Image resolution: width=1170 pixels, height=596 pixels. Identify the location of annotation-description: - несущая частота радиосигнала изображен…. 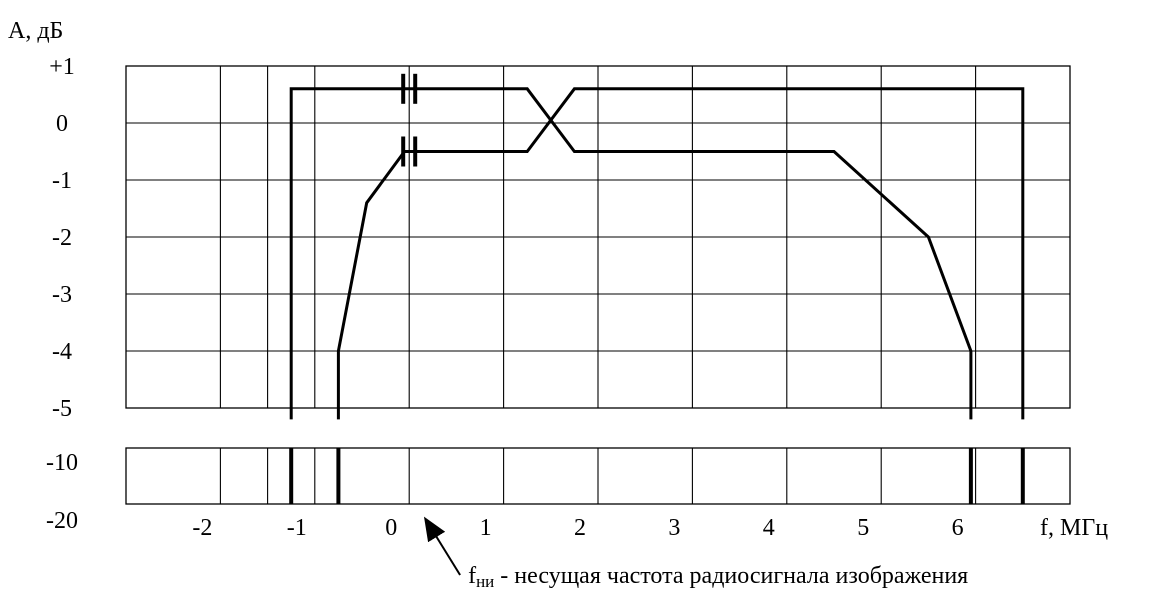
(731, 576).